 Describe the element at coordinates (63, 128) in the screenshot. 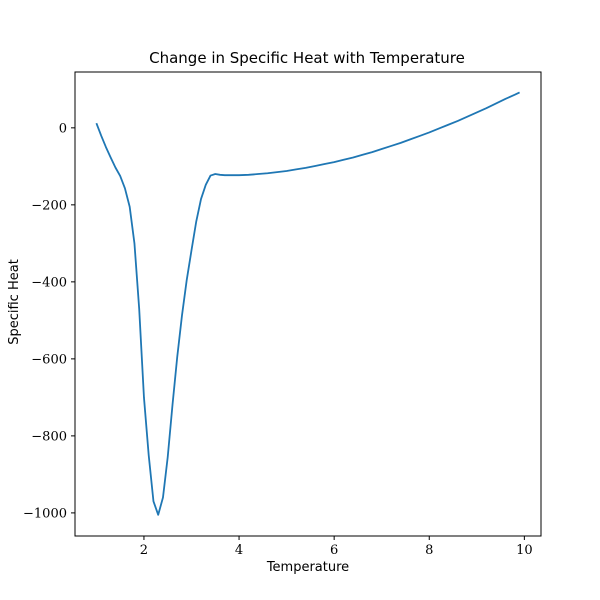

I see `y-tick-label: 0` at that location.